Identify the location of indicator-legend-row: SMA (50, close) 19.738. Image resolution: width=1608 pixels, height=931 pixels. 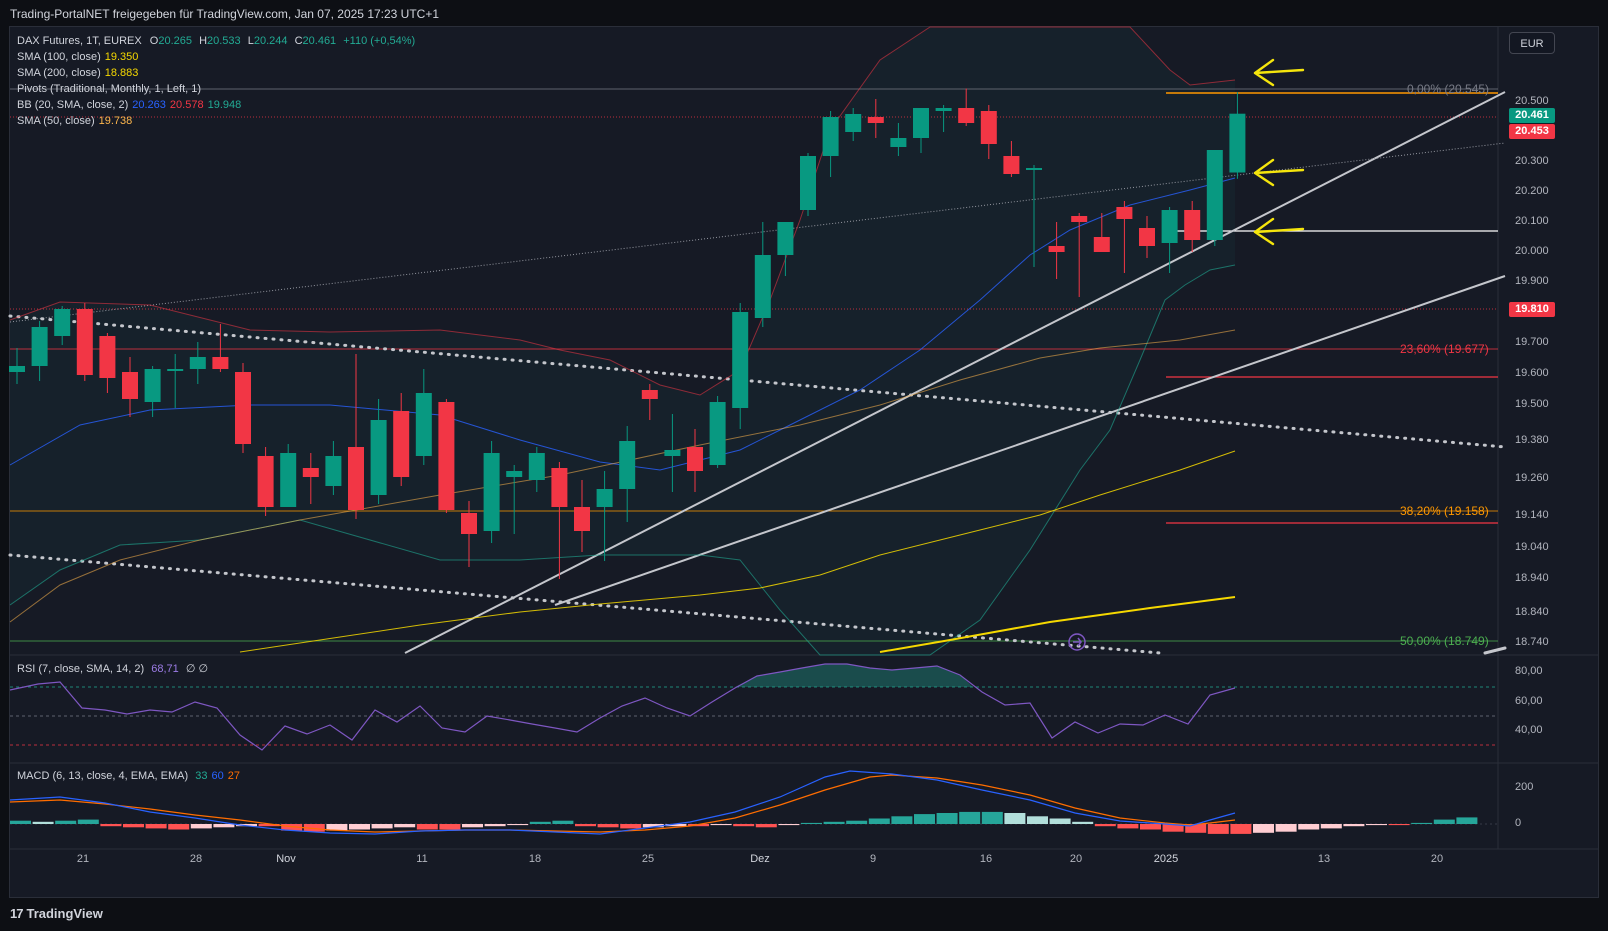
(216, 121).